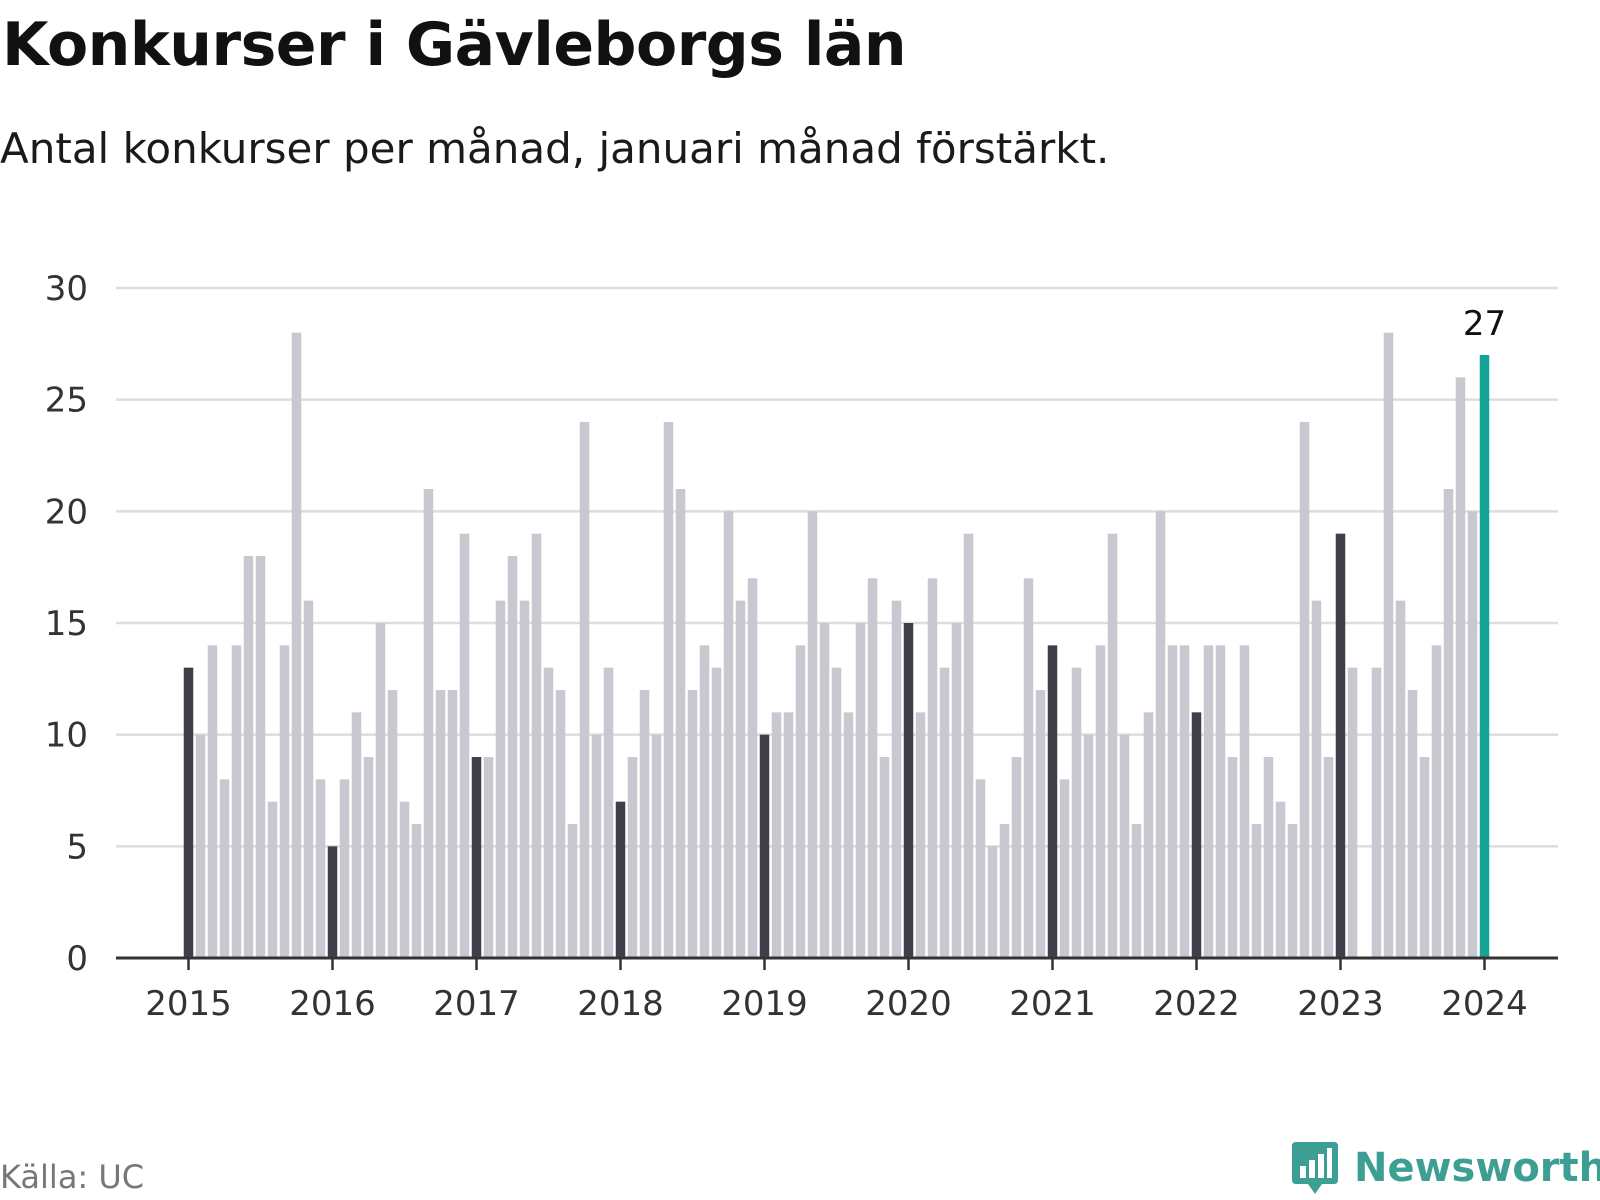  I want to click on x-axis-ticks: 2015 2016 2017 2018 2019 2020 2021 2022 2023 2024, so click(836, 991).